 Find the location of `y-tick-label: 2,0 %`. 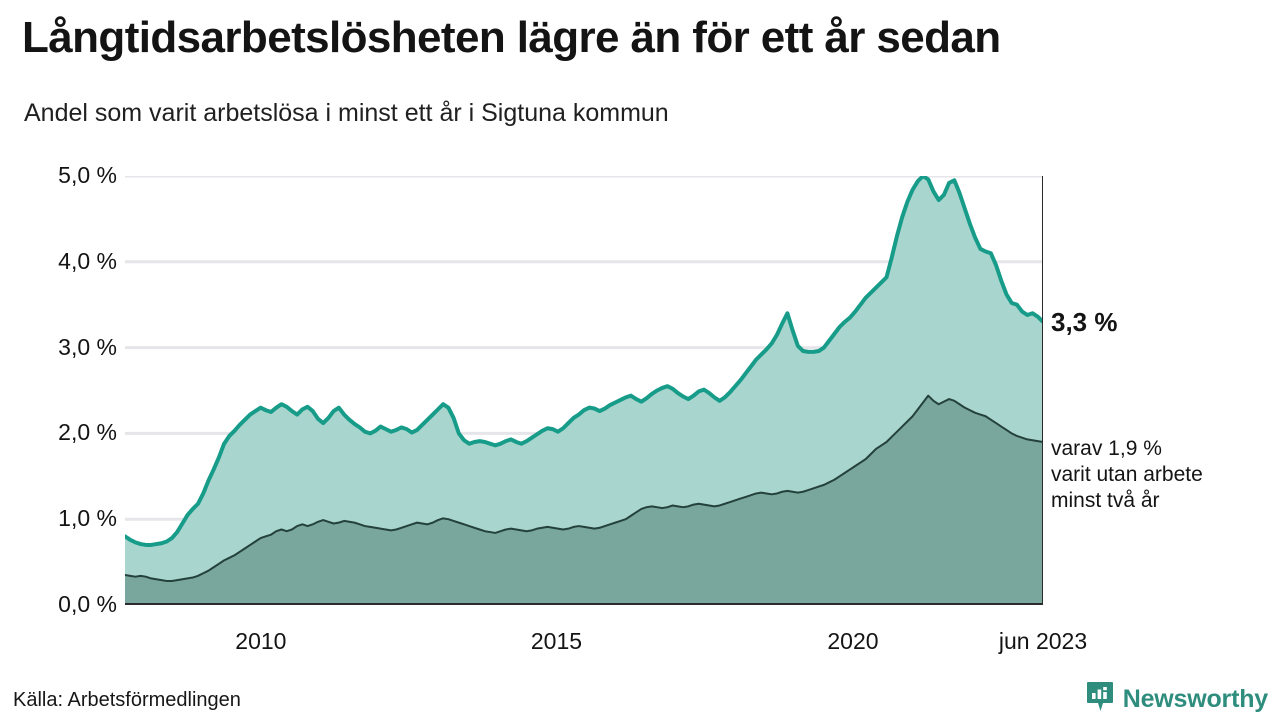

y-tick-label: 2,0 % is located at coordinates (87, 432).